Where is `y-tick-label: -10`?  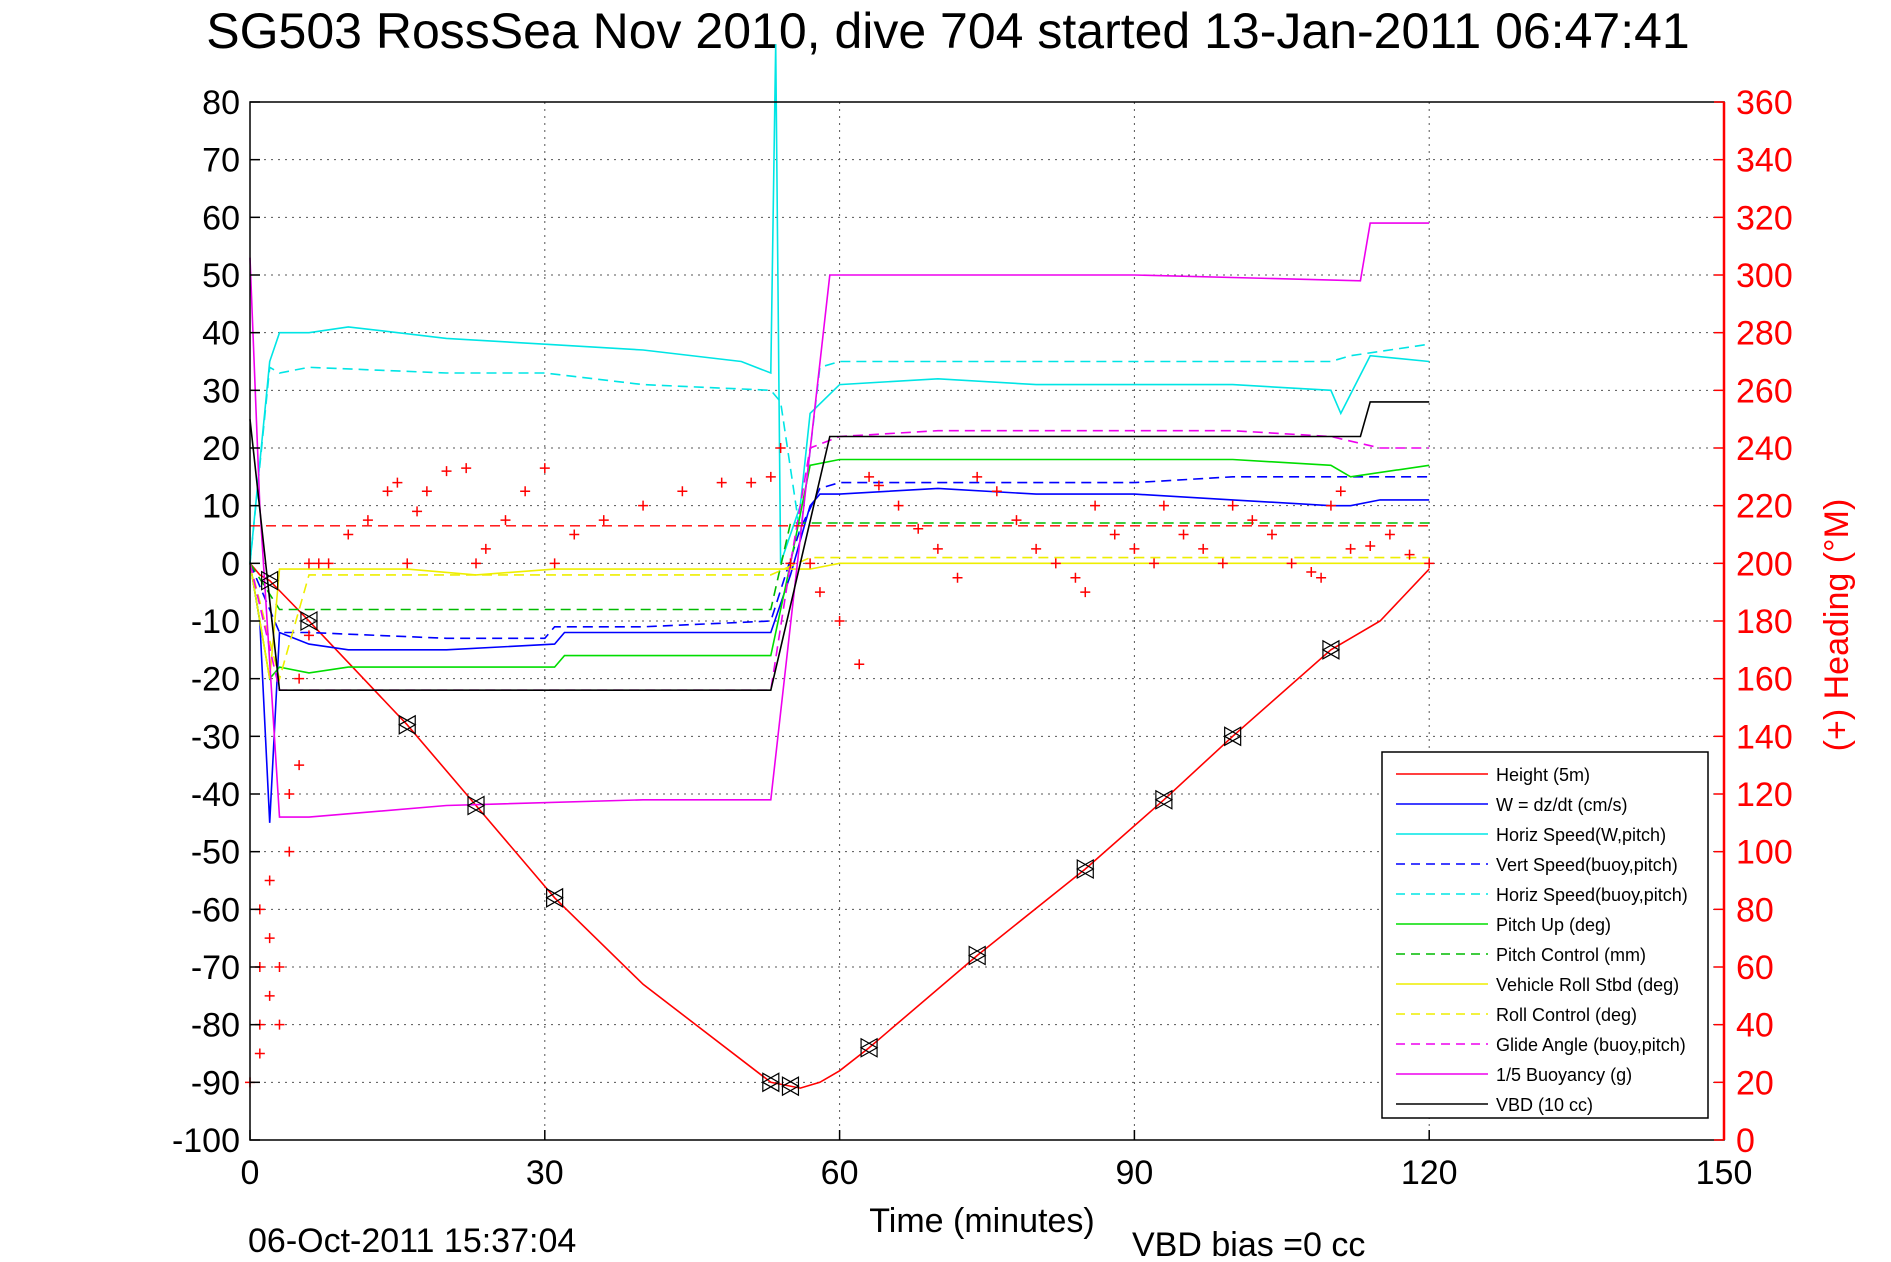 y-tick-label: -10 is located at coordinates (215, 622).